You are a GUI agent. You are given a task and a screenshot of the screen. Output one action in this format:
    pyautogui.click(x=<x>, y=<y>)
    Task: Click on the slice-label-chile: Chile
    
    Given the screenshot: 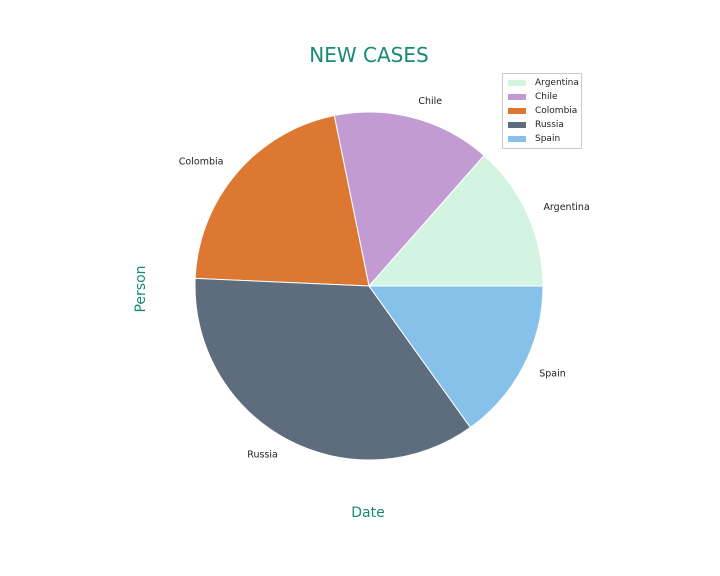 What is the action you would take?
    pyautogui.click(x=430, y=101)
    